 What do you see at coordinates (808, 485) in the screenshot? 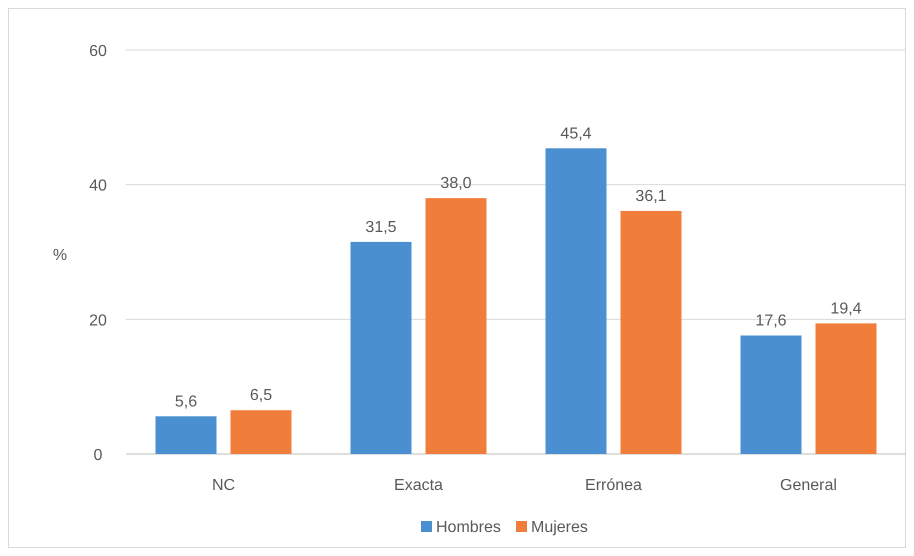
I see `x-tick-label: General` at bounding box center [808, 485].